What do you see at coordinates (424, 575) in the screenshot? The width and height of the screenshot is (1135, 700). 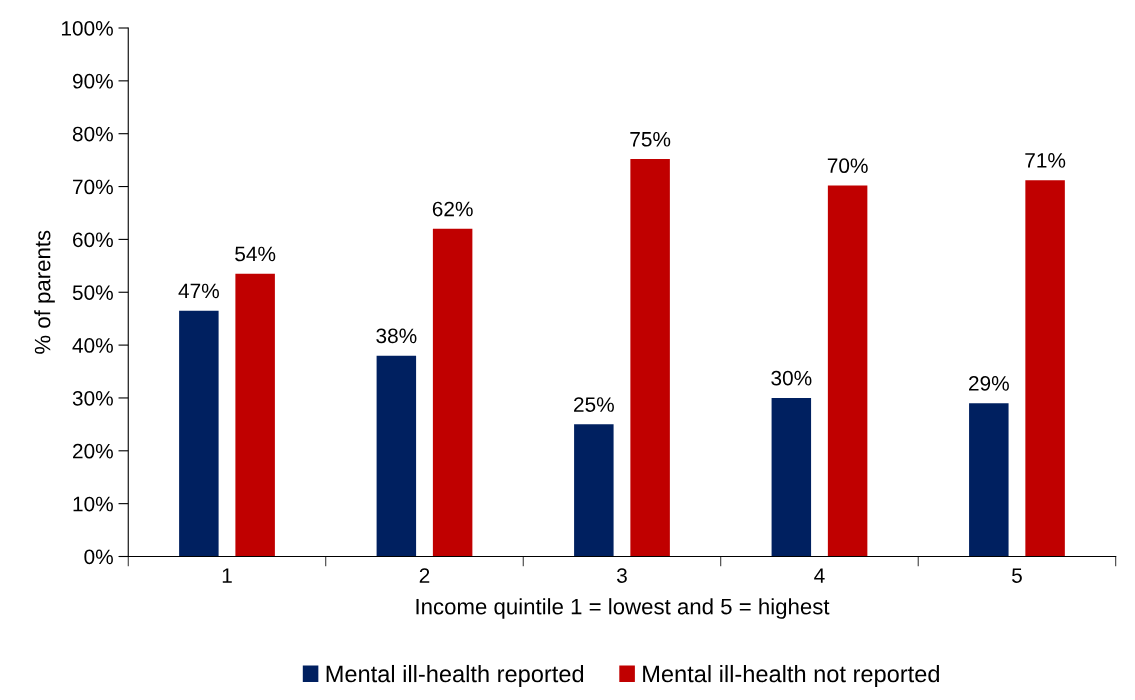 I see `x-tick-label: 2` at bounding box center [424, 575].